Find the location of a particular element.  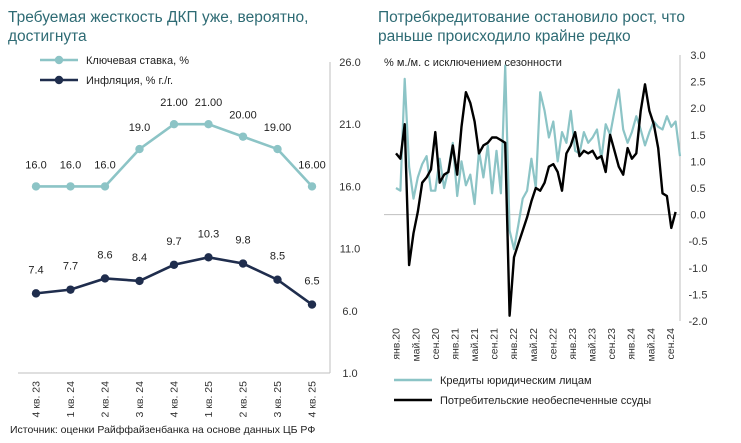

inflation-data-label: 7.7 is located at coordinates (70, 267).